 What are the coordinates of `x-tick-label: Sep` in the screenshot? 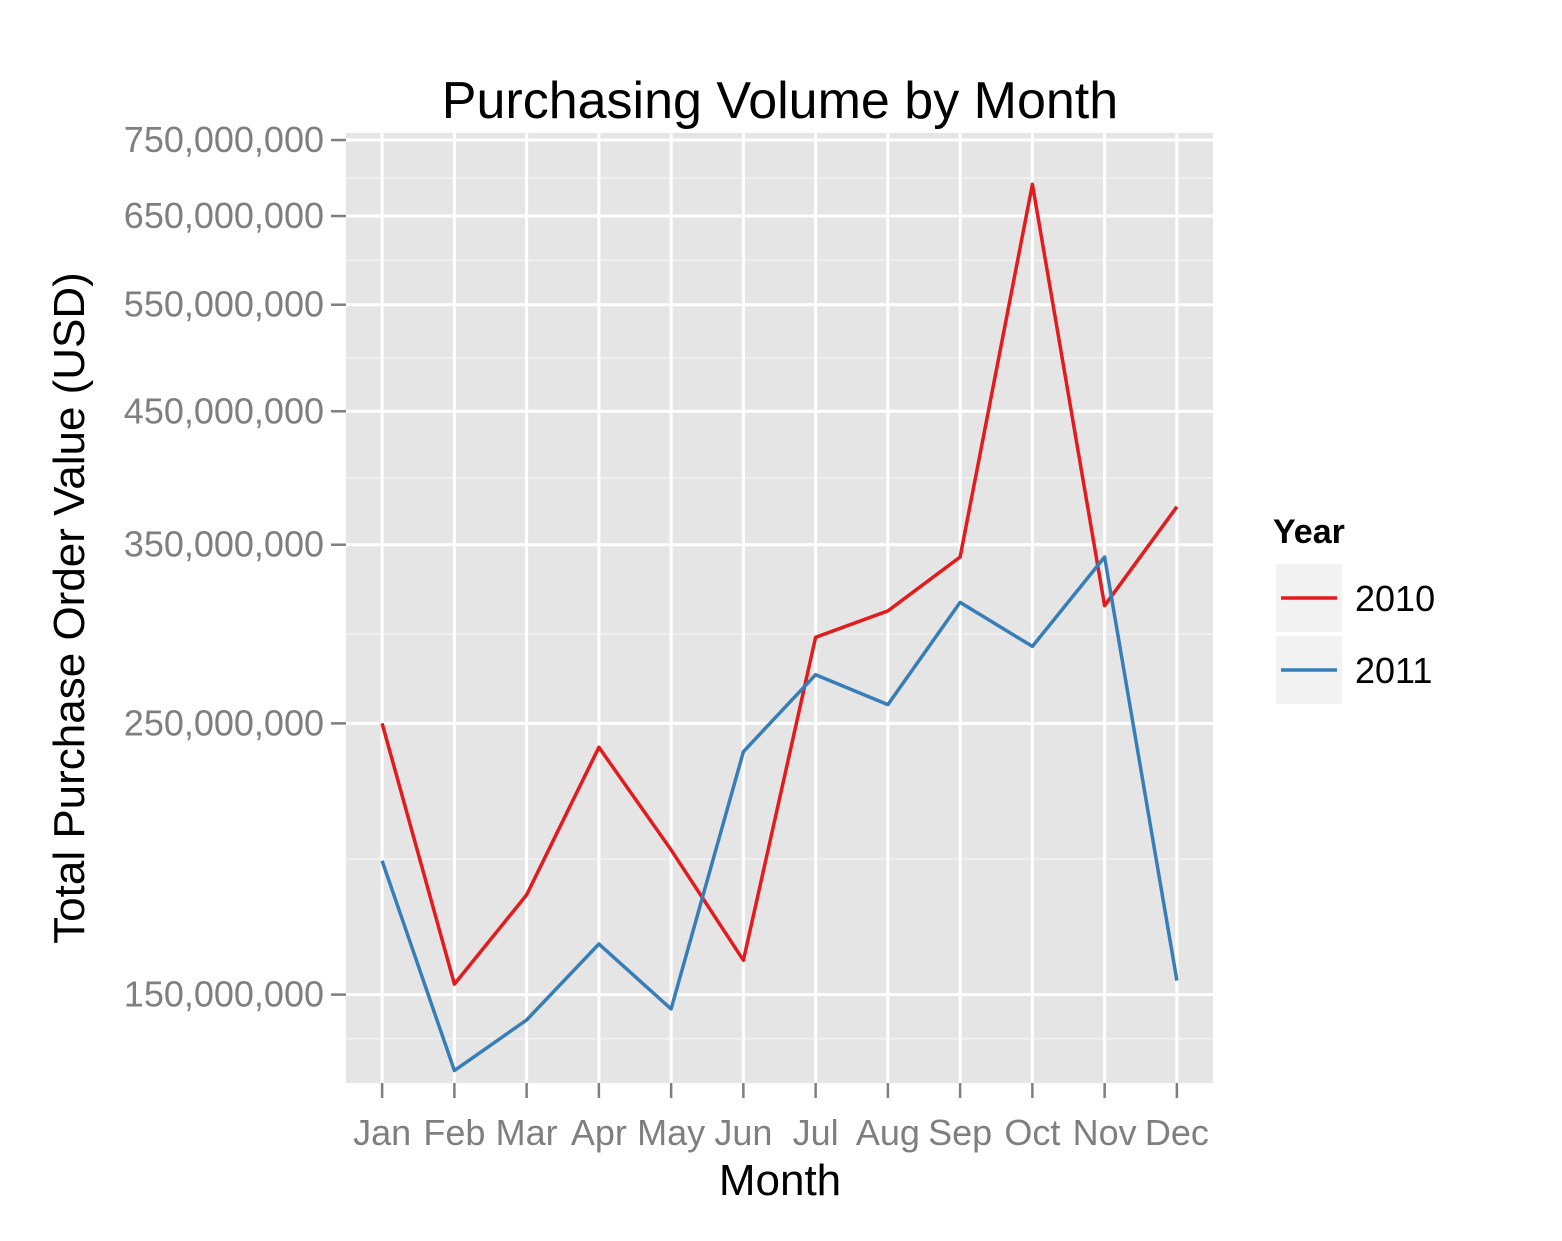 It's located at (960, 1132).